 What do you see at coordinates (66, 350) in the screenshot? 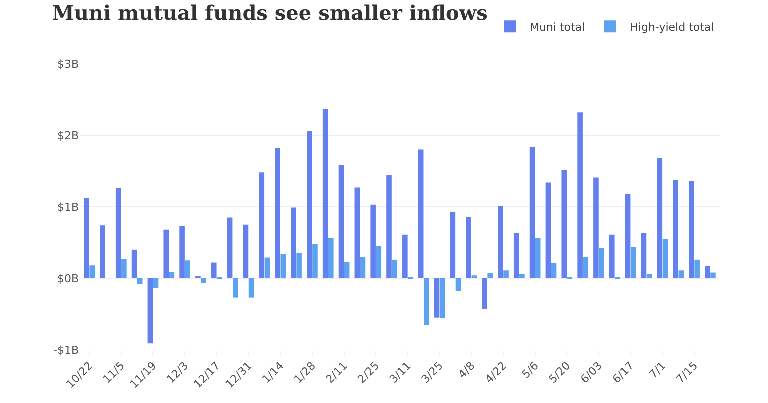
I see `y-tick-label: -$1B` at bounding box center [66, 350].